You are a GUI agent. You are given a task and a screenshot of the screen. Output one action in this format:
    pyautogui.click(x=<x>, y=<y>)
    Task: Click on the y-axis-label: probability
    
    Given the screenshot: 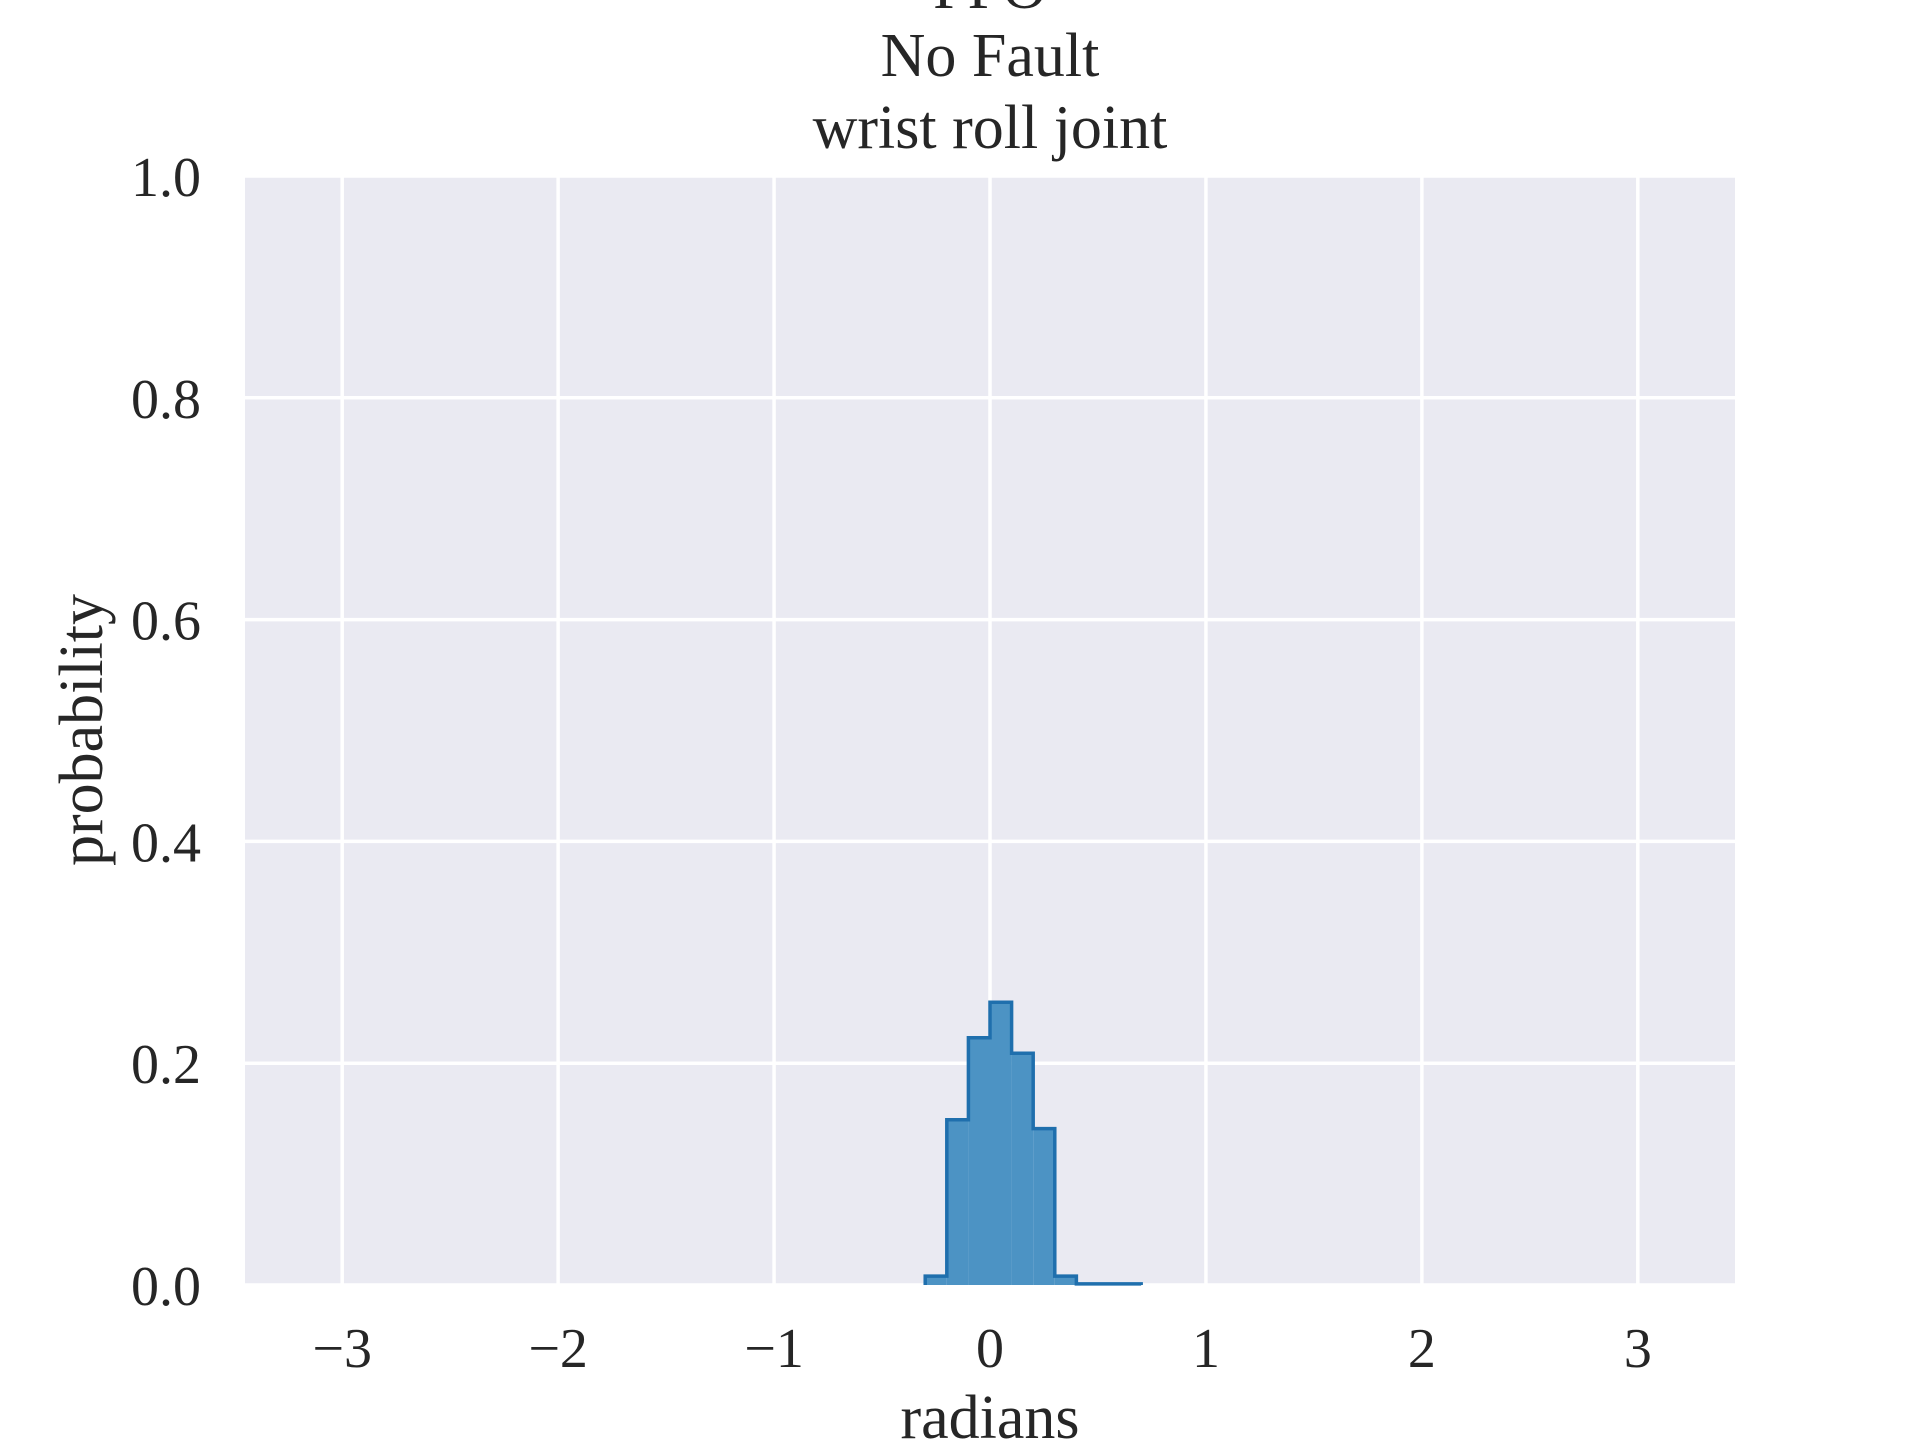 What is the action you would take?
    pyautogui.click(x=82, y=730)
    